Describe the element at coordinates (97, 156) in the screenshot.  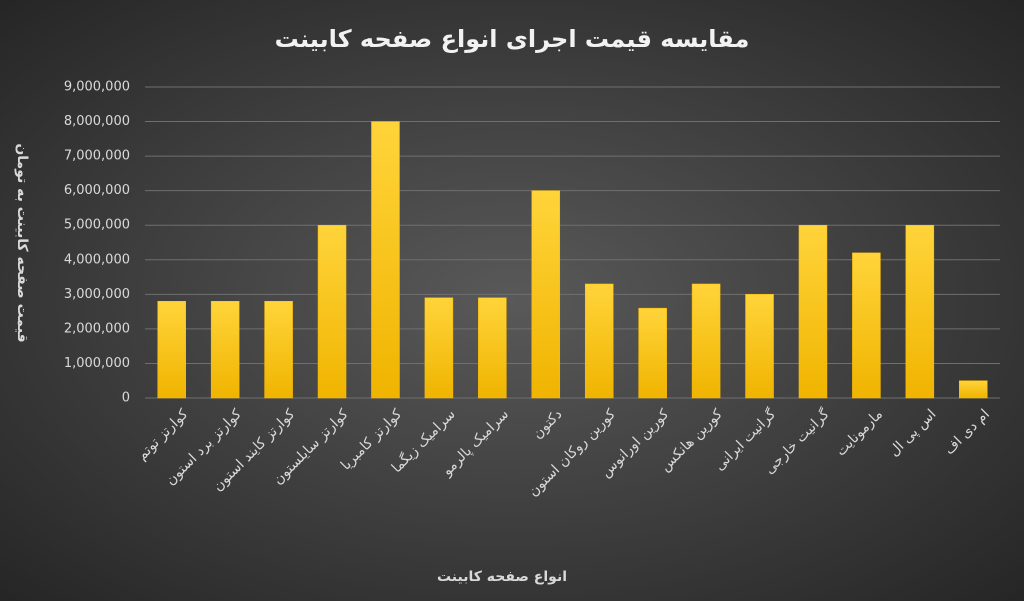
I see `y-tick-label: 7,000,000` at that location.